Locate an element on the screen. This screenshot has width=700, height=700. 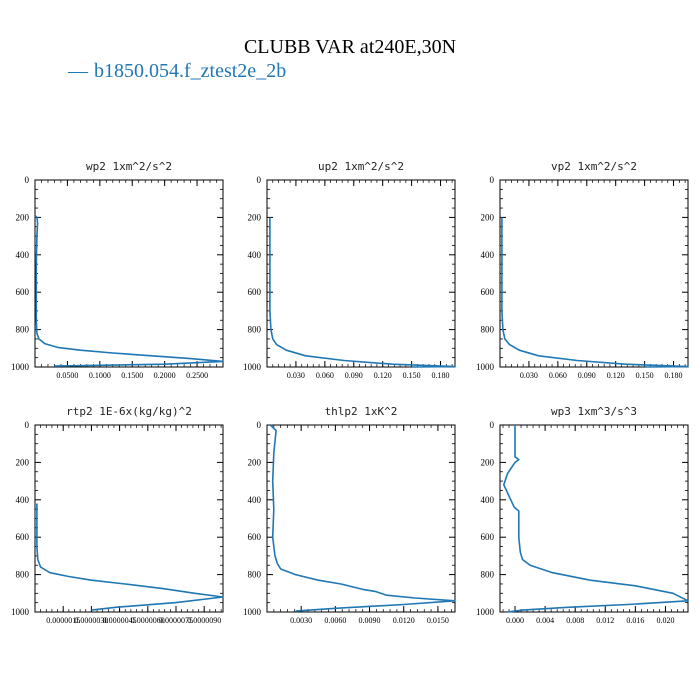
legend-line-icon: — is located at coordinates (78, 71).